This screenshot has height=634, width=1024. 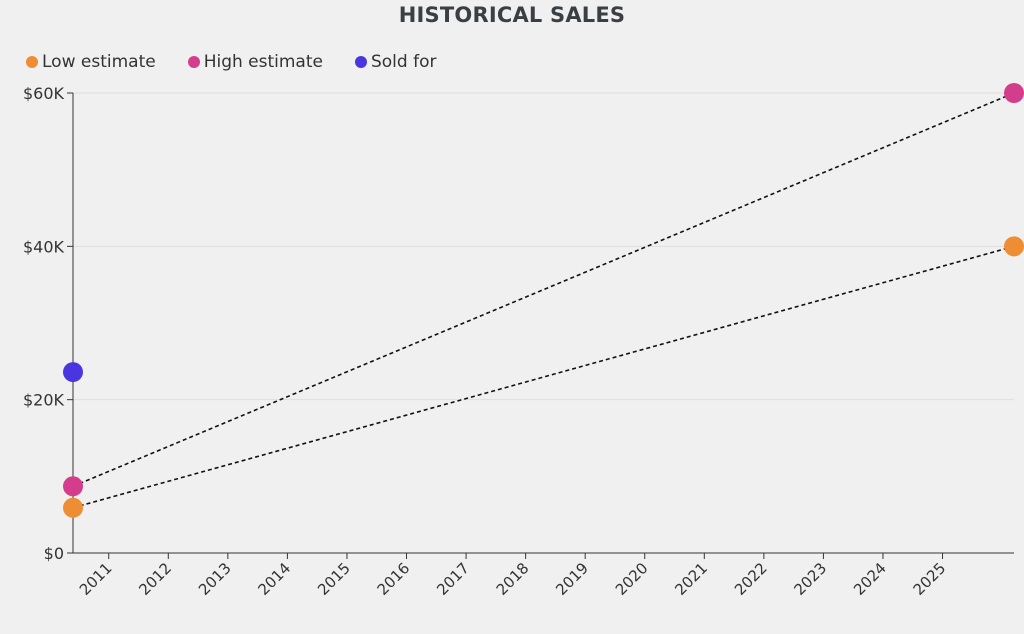 What do you see at coordinates (512, 15) in the screenshot?
I see `chart-title: HISTORICAL SALES` at bounding box center [512, 15].